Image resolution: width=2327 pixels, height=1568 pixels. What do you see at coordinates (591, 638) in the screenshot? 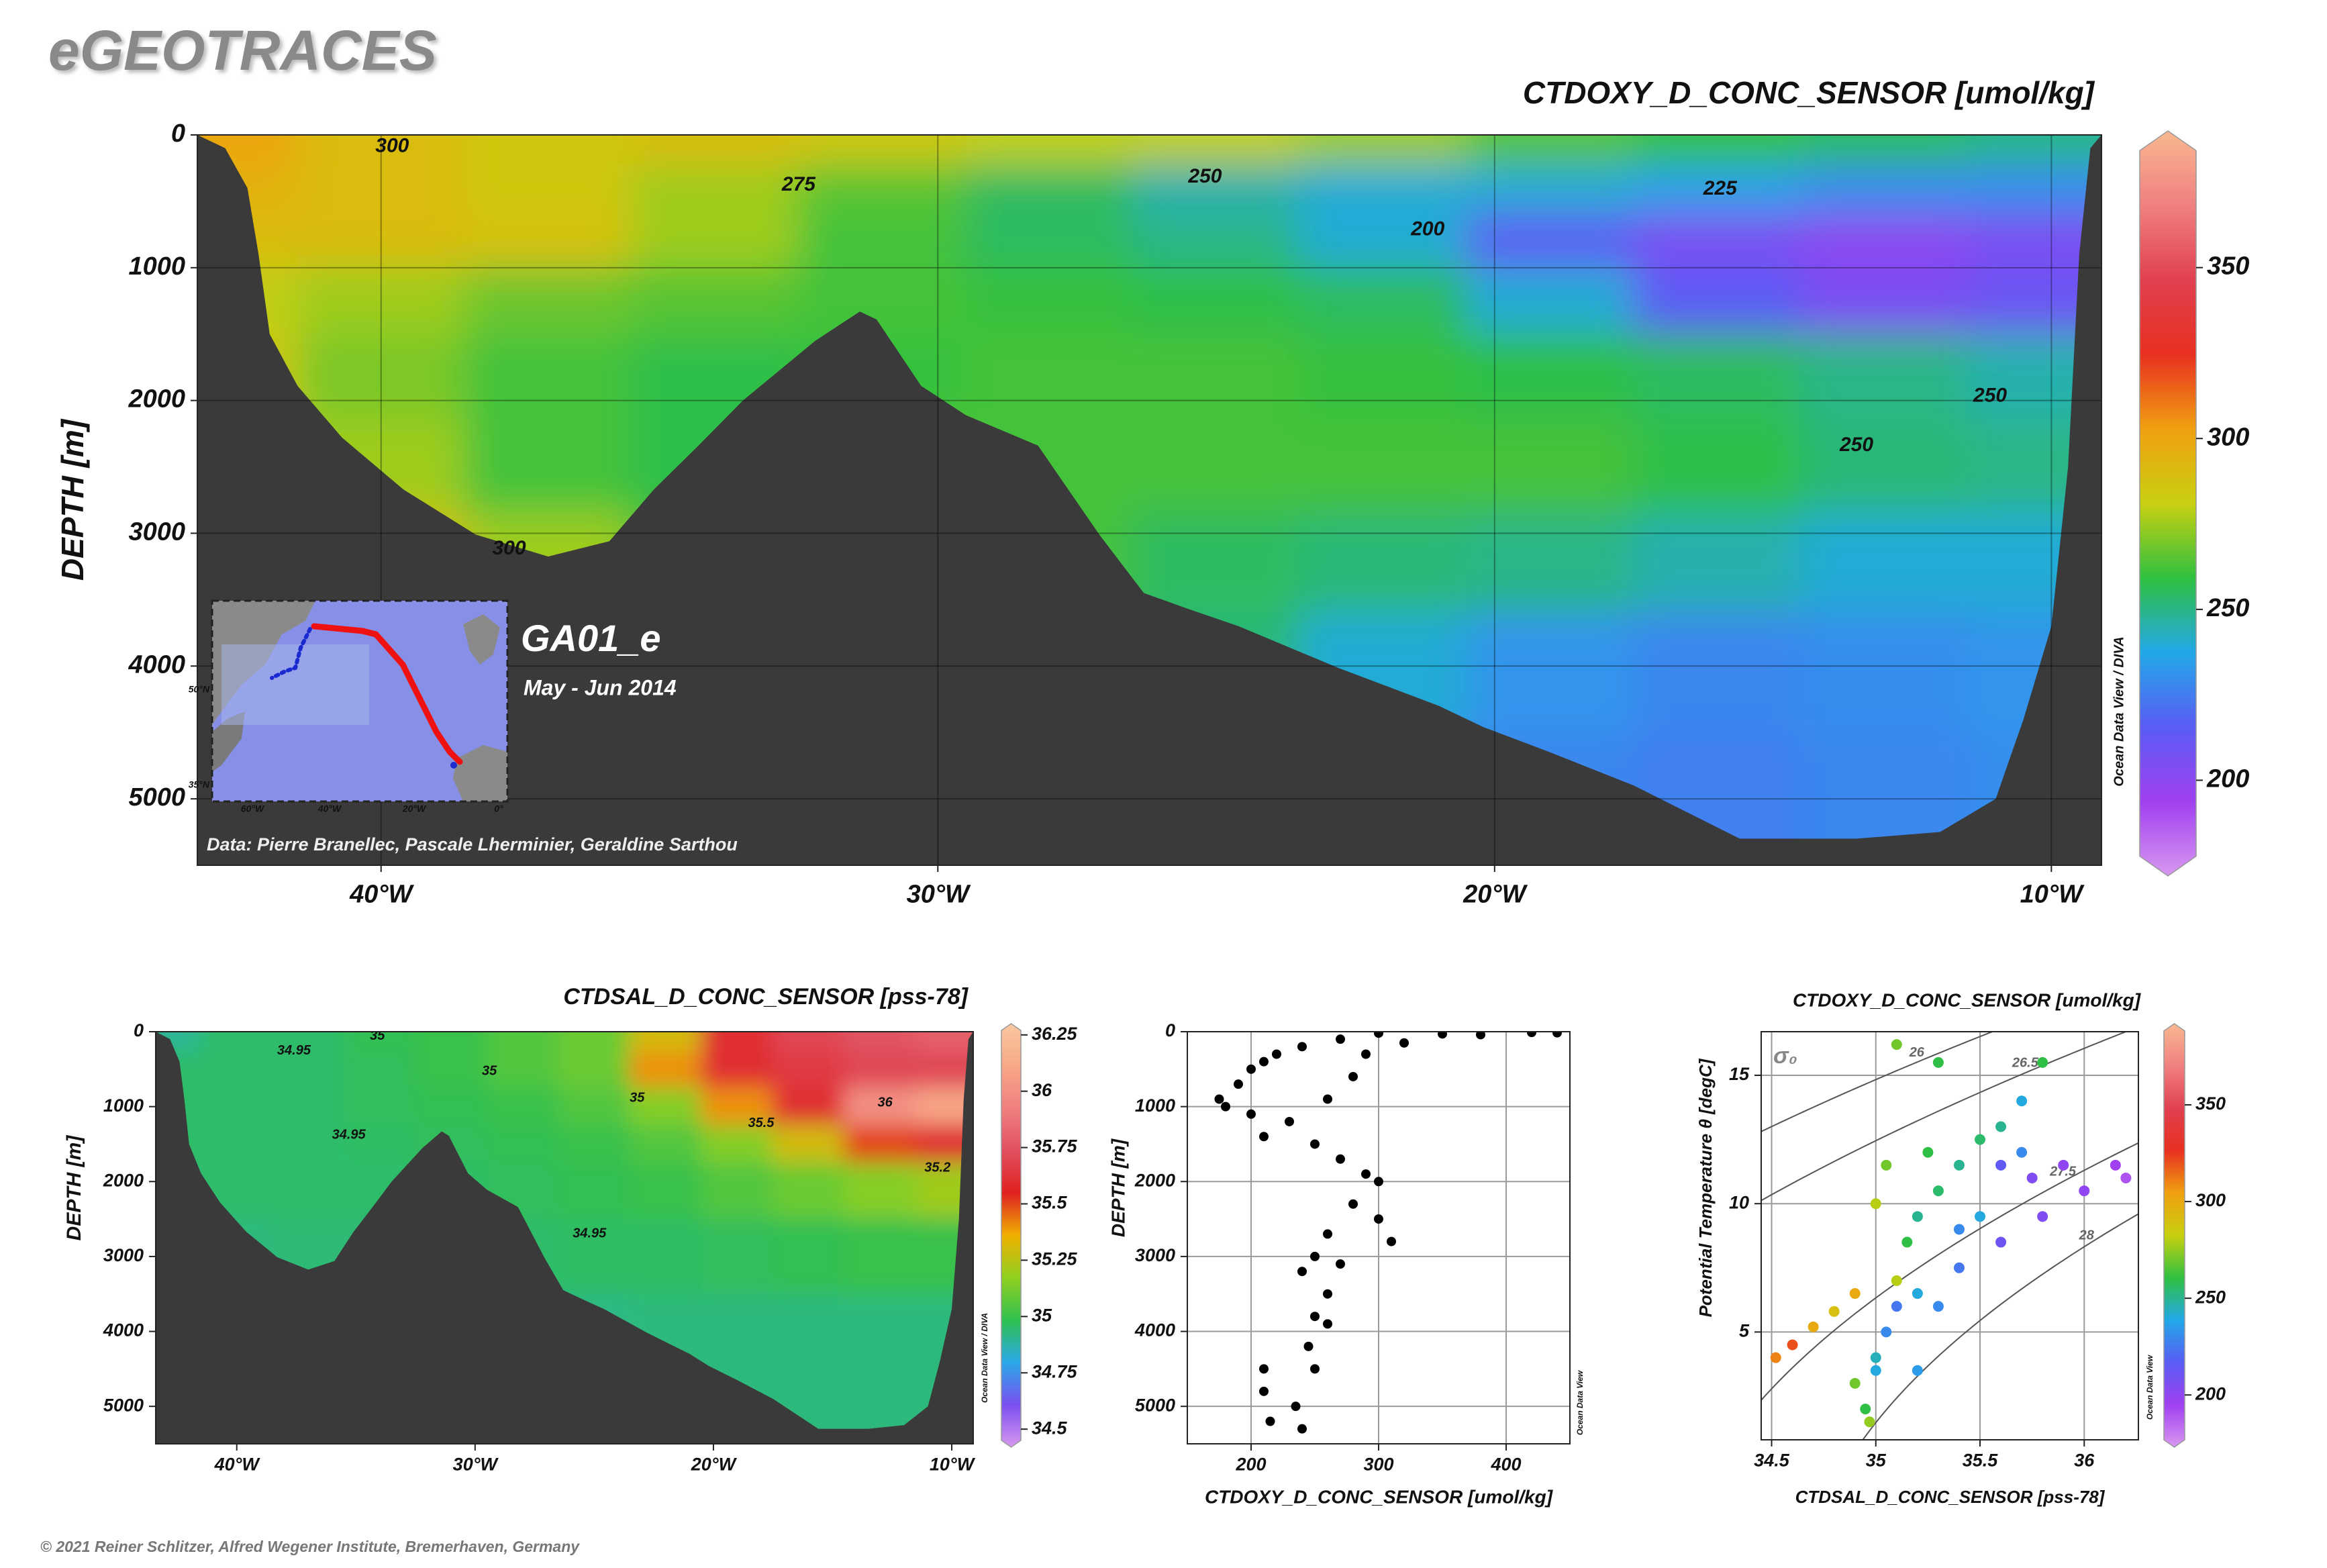
I see `cruise-name: GA01_e` at bounding box center [591, 638].